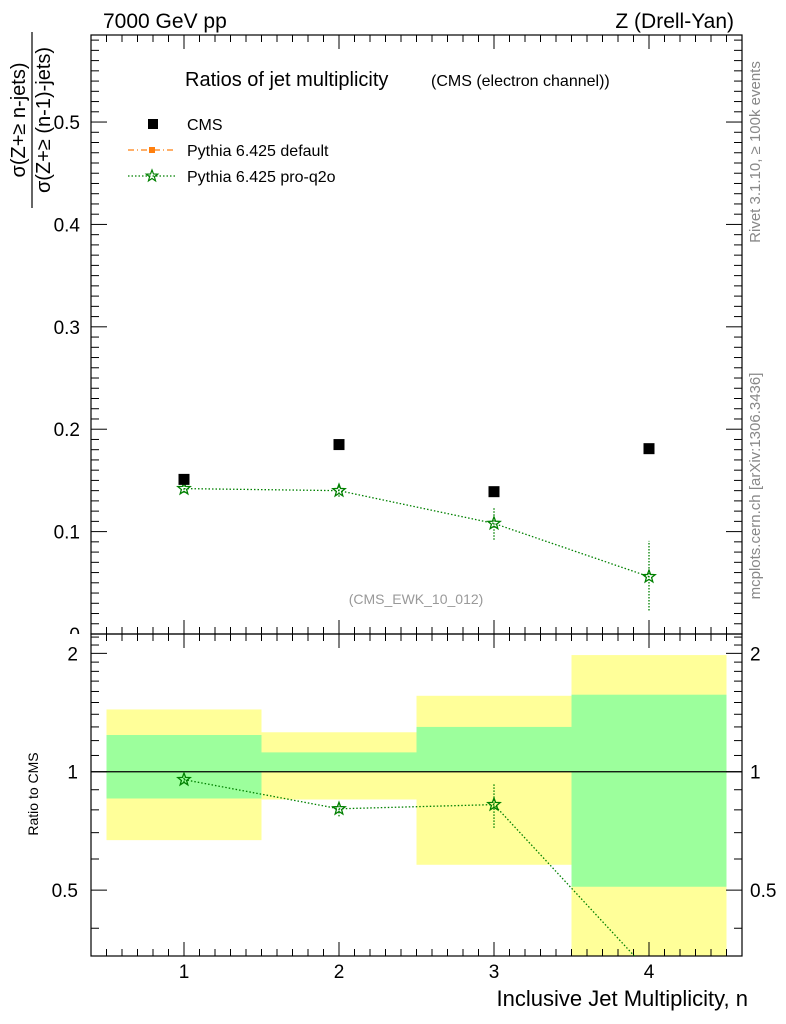 This screenshot has width=786, height=1024. I want to click on ratio-tick-label-right: 2, so click(755, 654).